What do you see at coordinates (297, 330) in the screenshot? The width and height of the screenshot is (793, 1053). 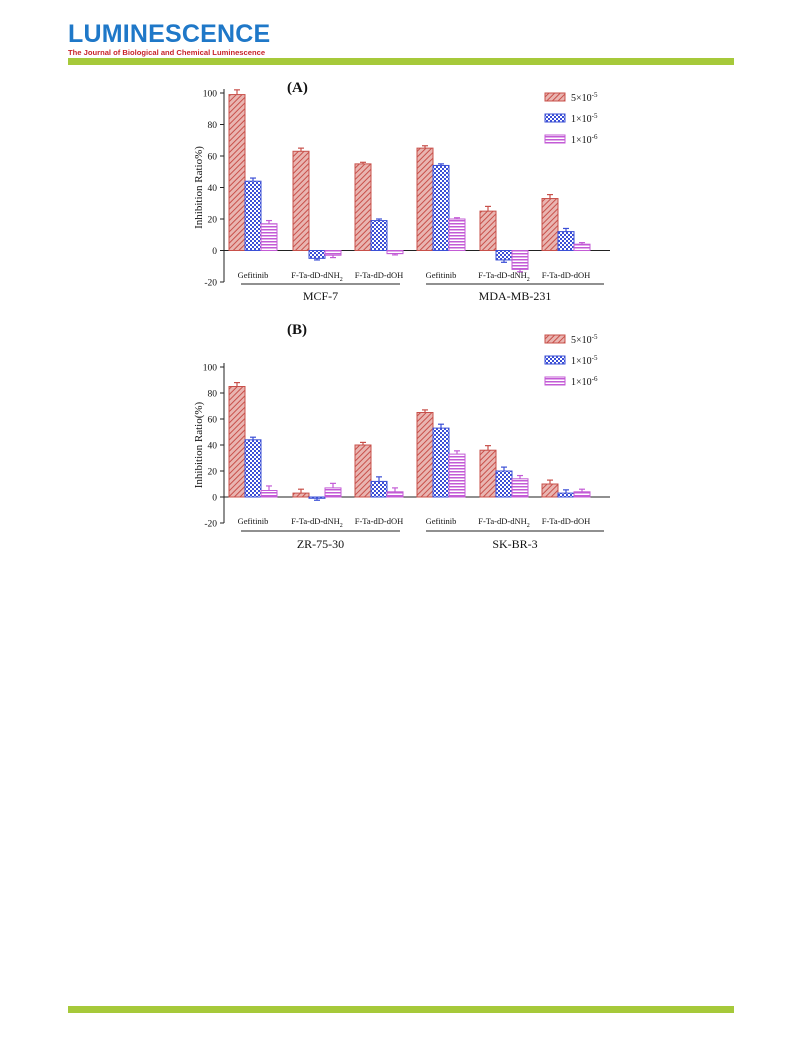 I see `panel-label: (B)` at bounding box center [297, 330].